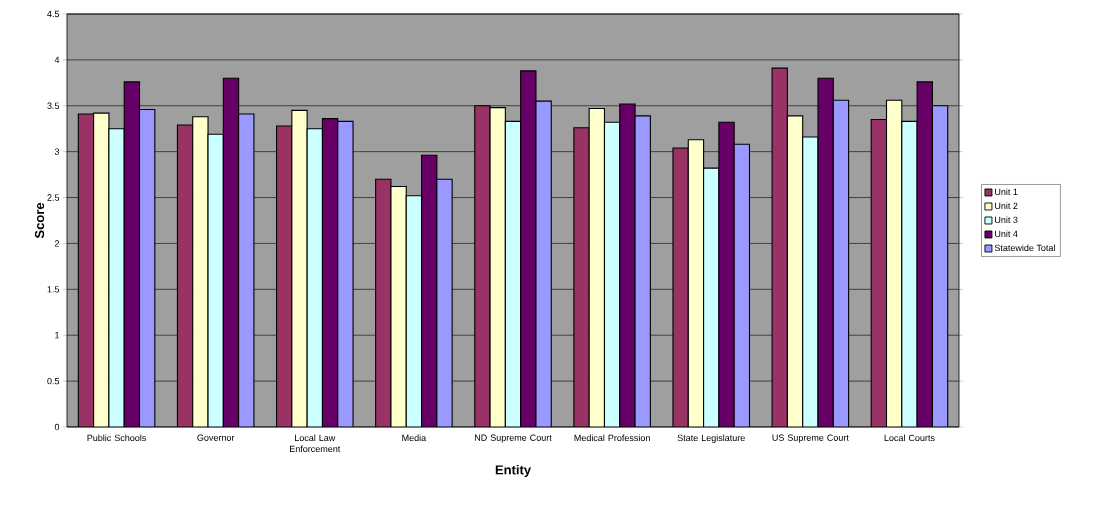 This screenshot has height=511, width=1097. Describe the element at coordinates (53, 105) in the screenshot. I see `y-tick-label: 3.5` at that location.